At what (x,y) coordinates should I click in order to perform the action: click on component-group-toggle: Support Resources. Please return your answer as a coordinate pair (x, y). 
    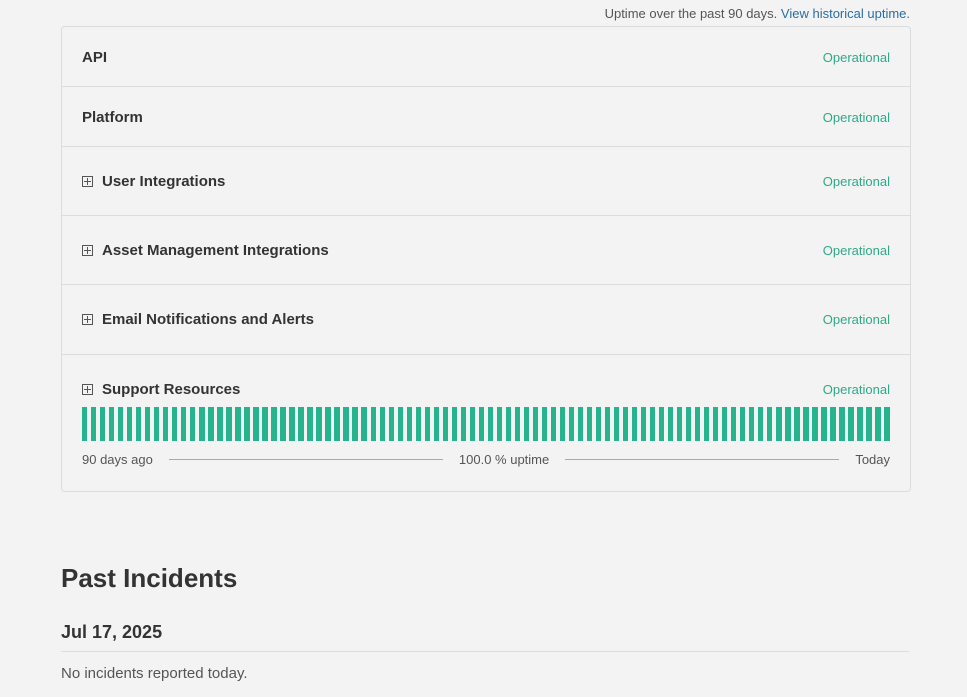
    Looking at the image, I should click on (161, 389).